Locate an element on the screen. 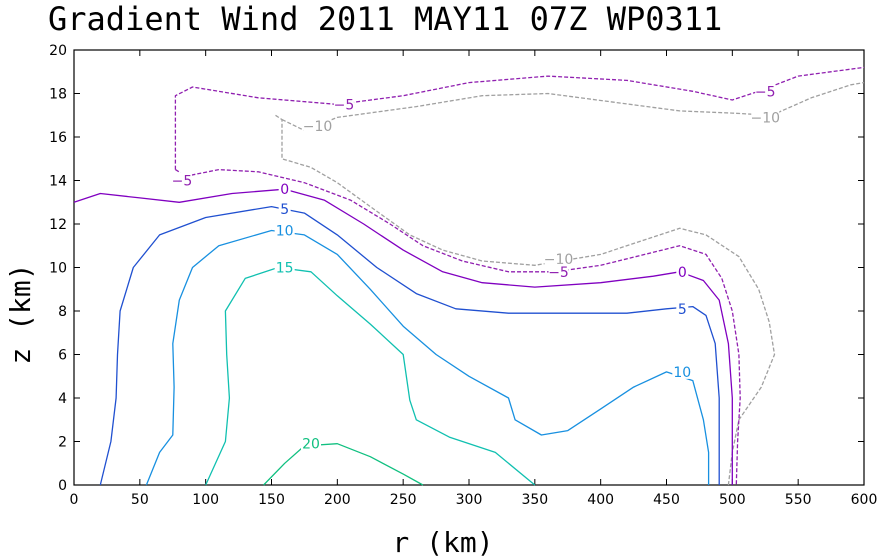 This screenshot has height=559, width=879. x-tick-label: 350 is located at coordinates (534, 500).